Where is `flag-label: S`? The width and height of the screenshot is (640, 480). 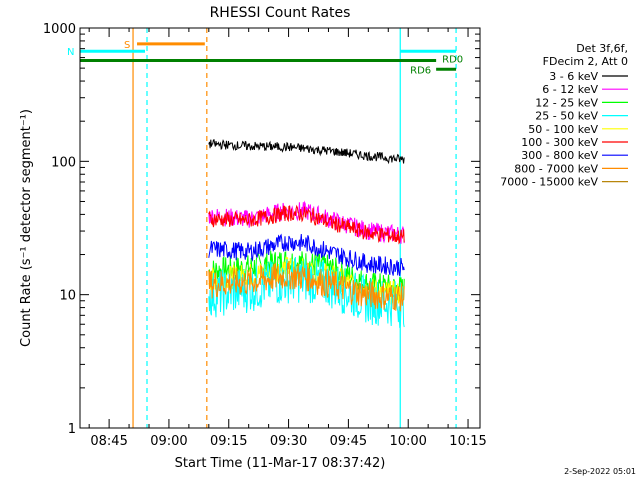
flag-label: S is located at coordinates (127, 45).